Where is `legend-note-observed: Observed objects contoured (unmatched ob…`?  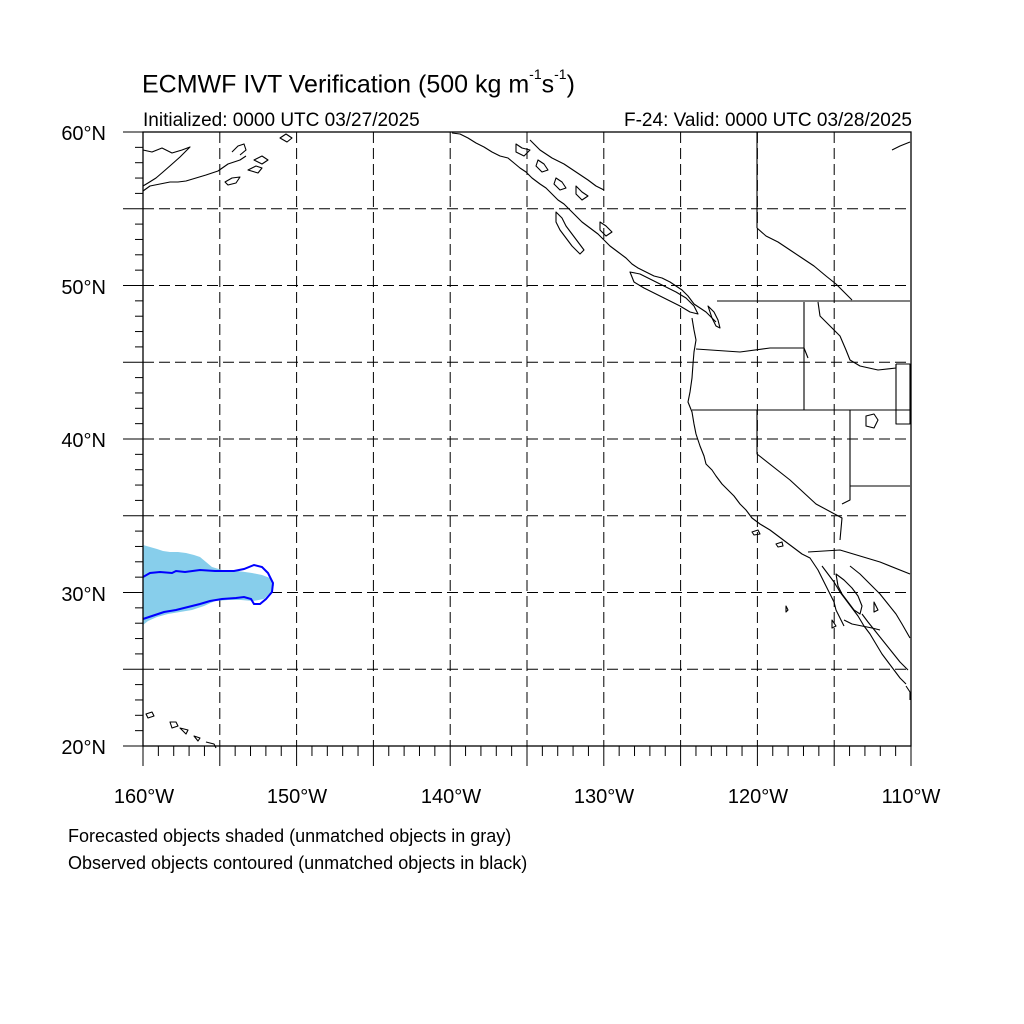
legend-note-observed: Observed objects contoured (unmatched ob… is located at coordinates (298, 863).